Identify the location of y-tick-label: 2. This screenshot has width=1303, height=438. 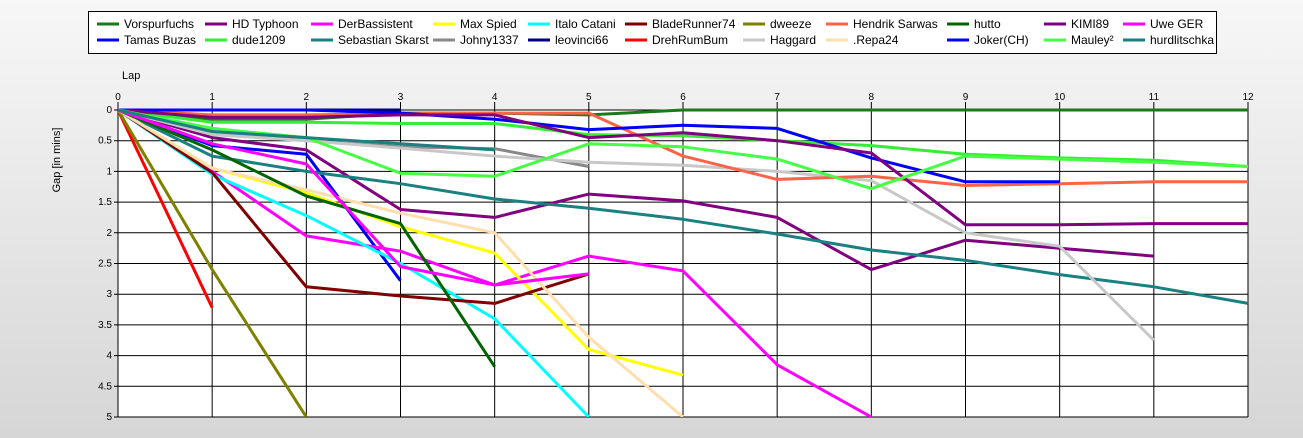
(109, 233).